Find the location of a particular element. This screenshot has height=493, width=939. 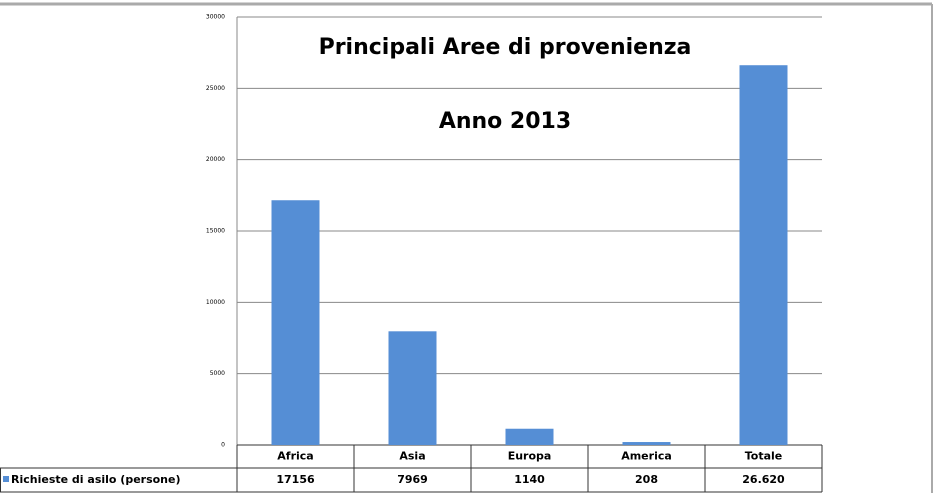

chart-title: Principali Aree di provenienza is located at coordinates (505, 47).